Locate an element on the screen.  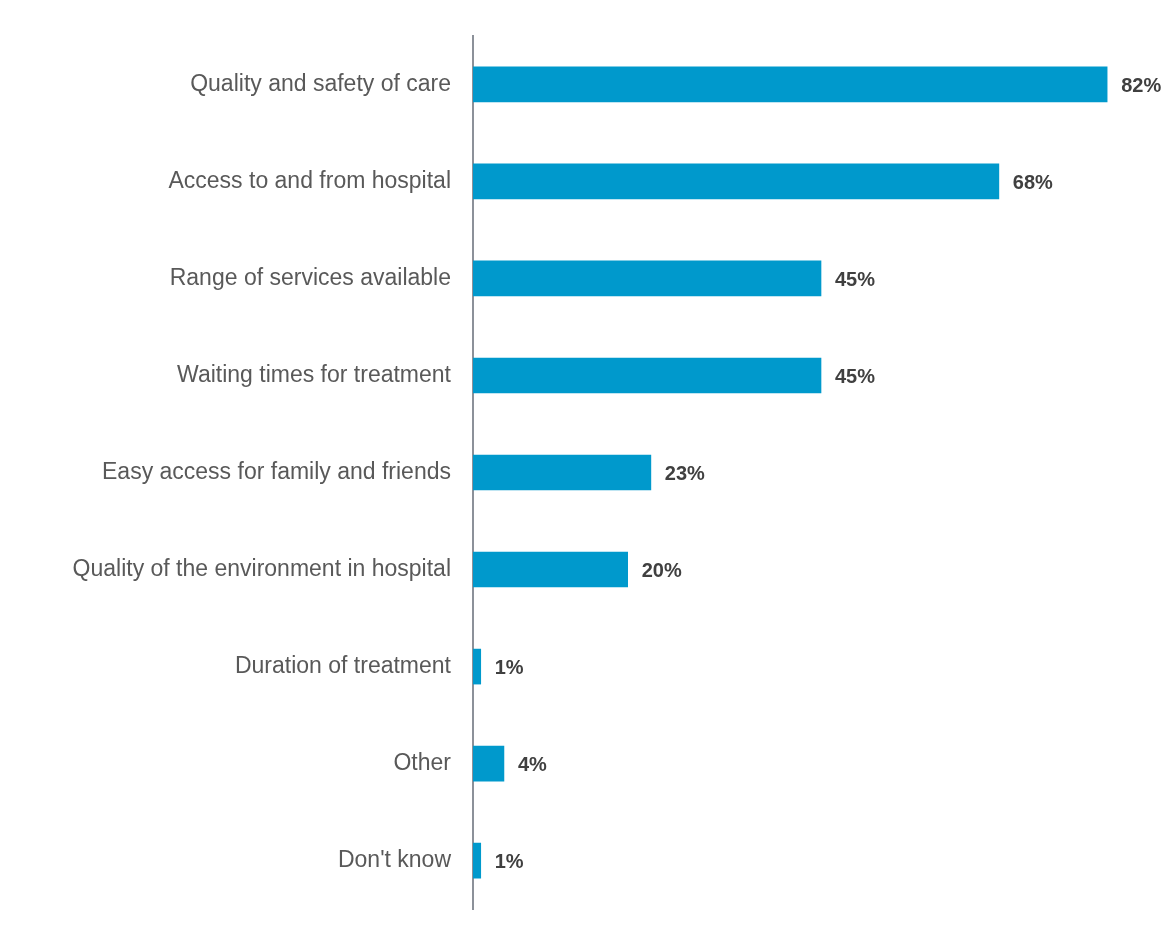
y-tick-label: Quality of the environment in hospital is located at coordinates (261, 567).